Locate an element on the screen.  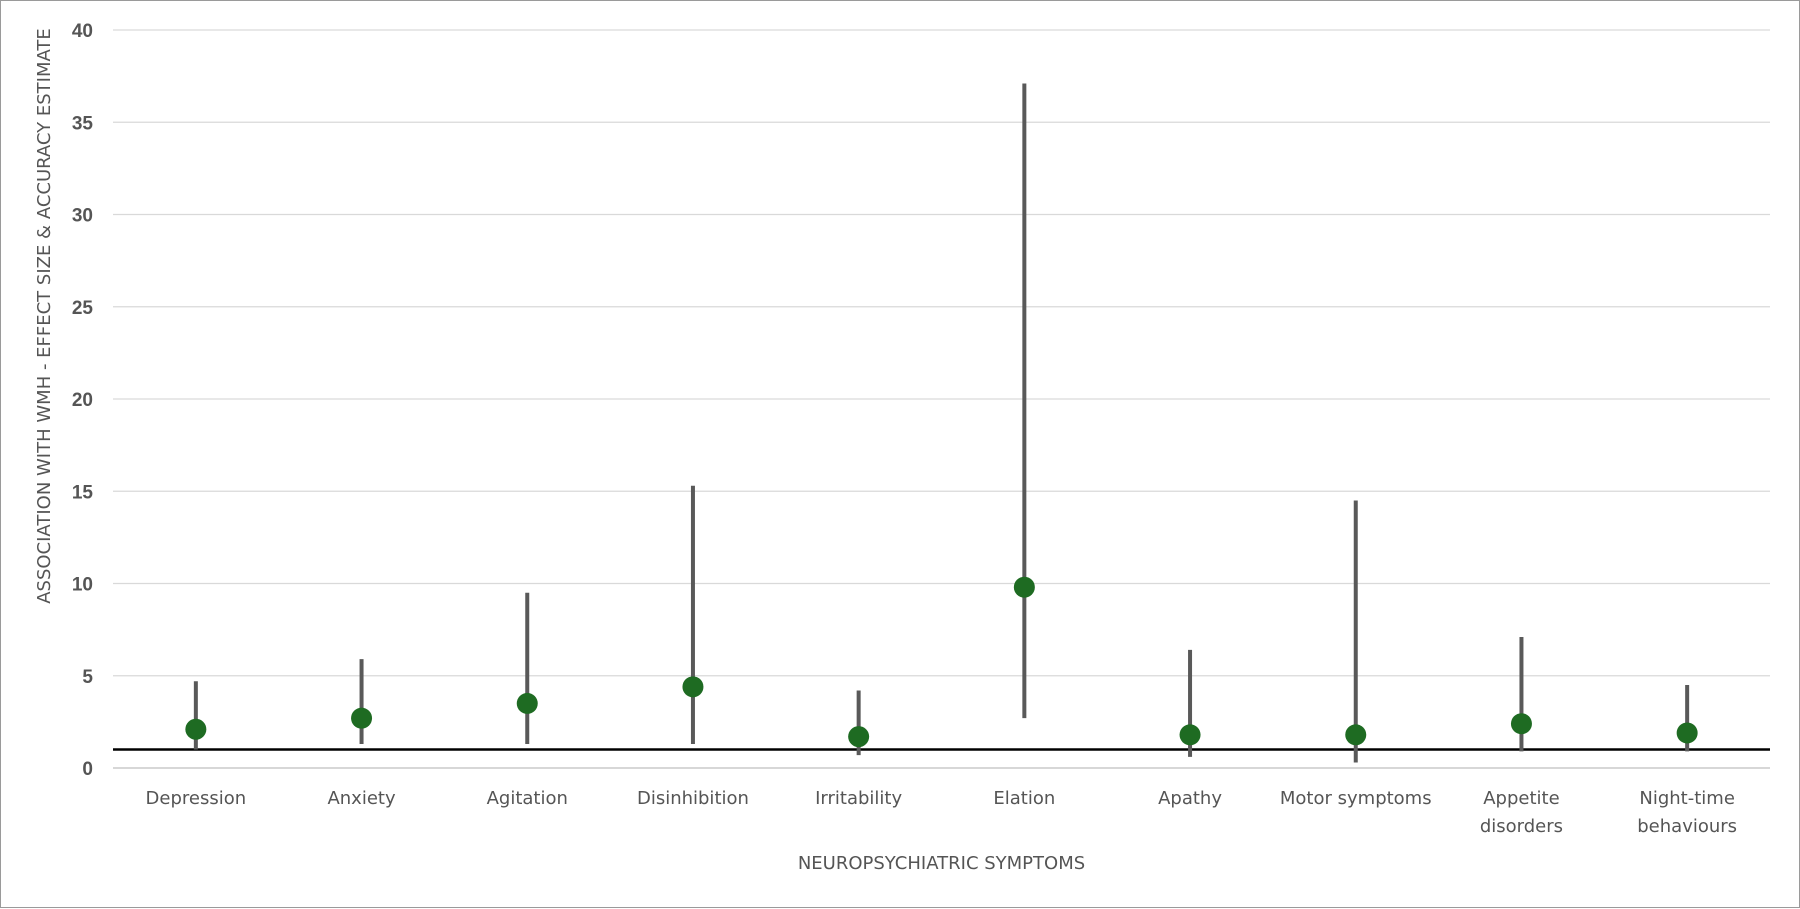
category-label: Appetite disorders is located at coordinates (1521, 812).